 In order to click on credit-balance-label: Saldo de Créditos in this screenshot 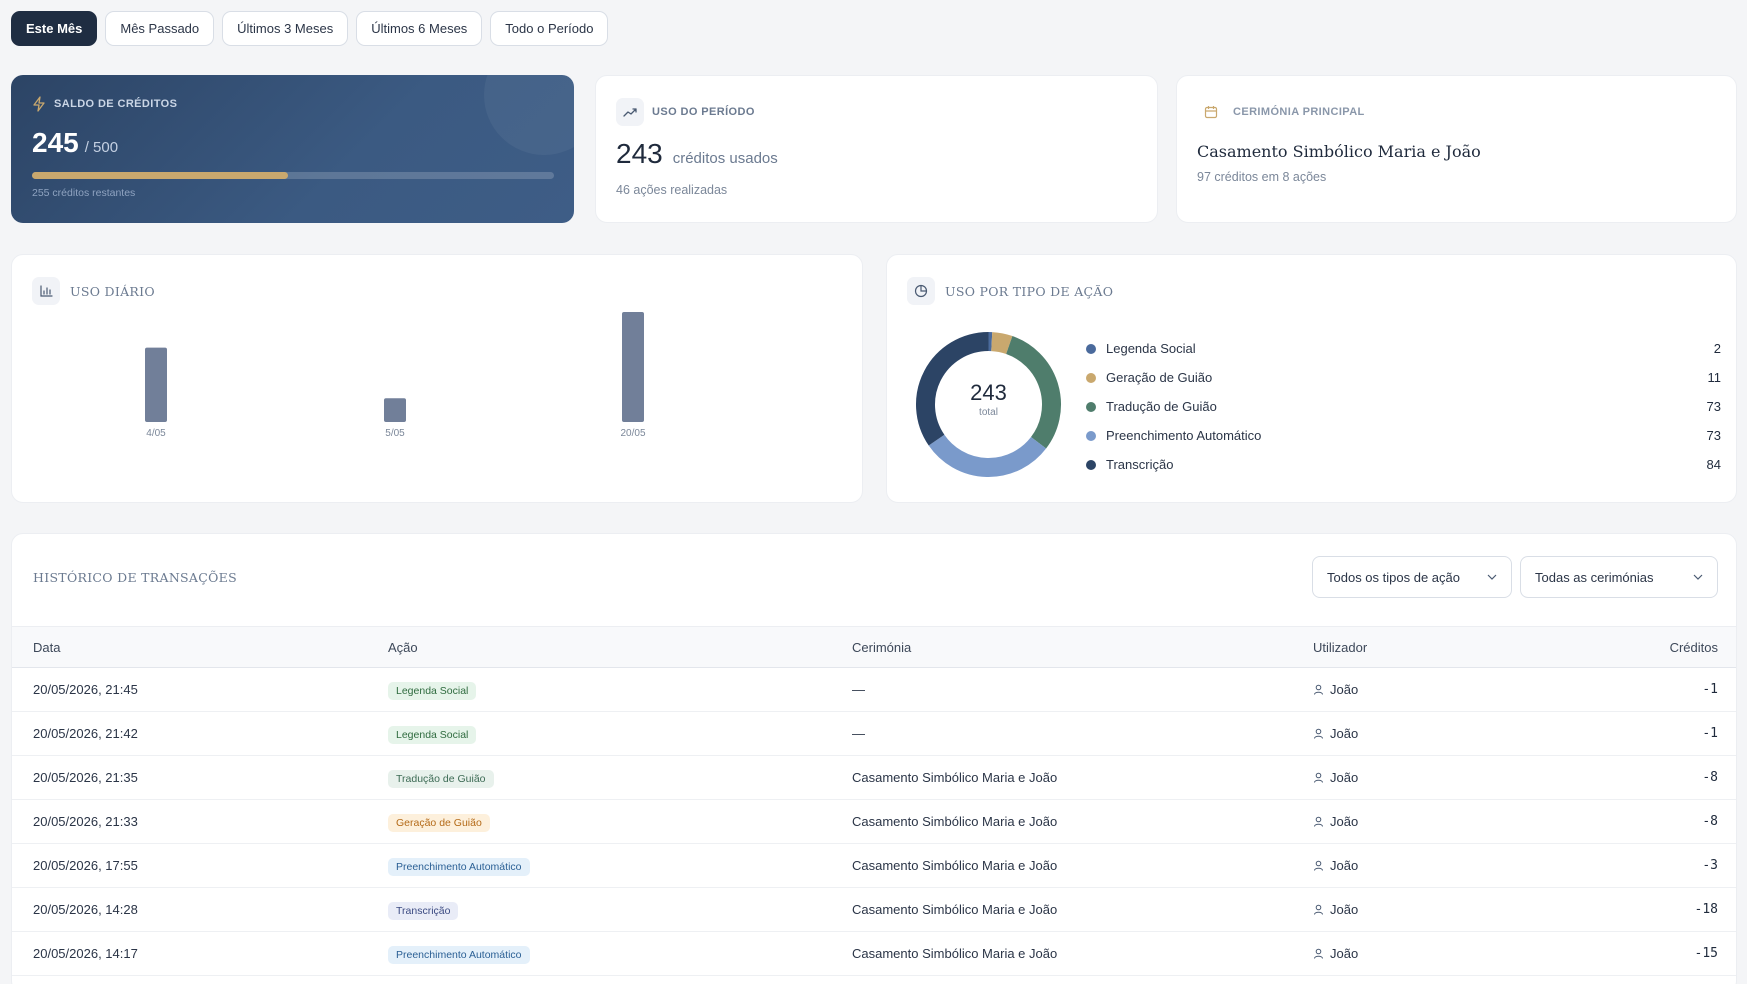, I will do `click(116, 104)`.